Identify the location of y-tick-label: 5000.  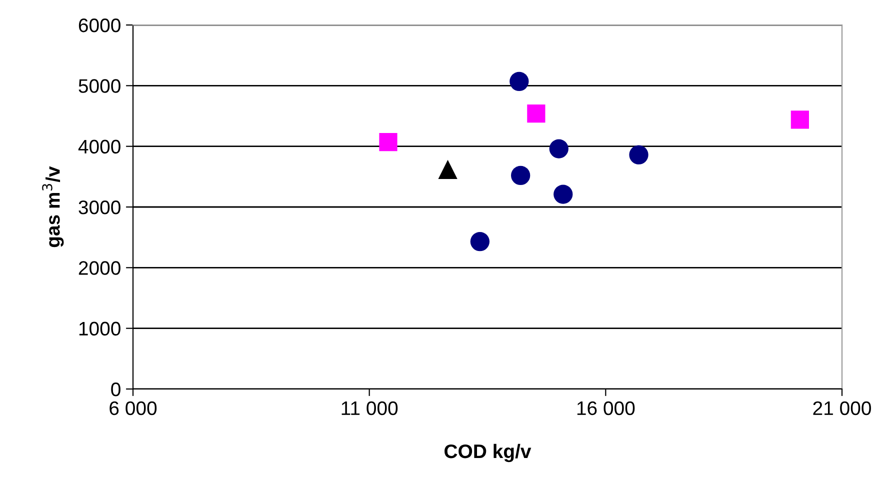
(99, 86).